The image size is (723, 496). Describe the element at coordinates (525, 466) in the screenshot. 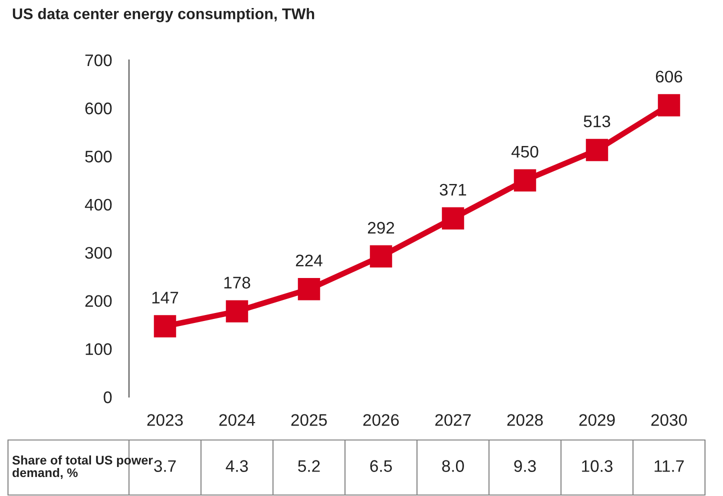

I see `text: 9.3` at that location.